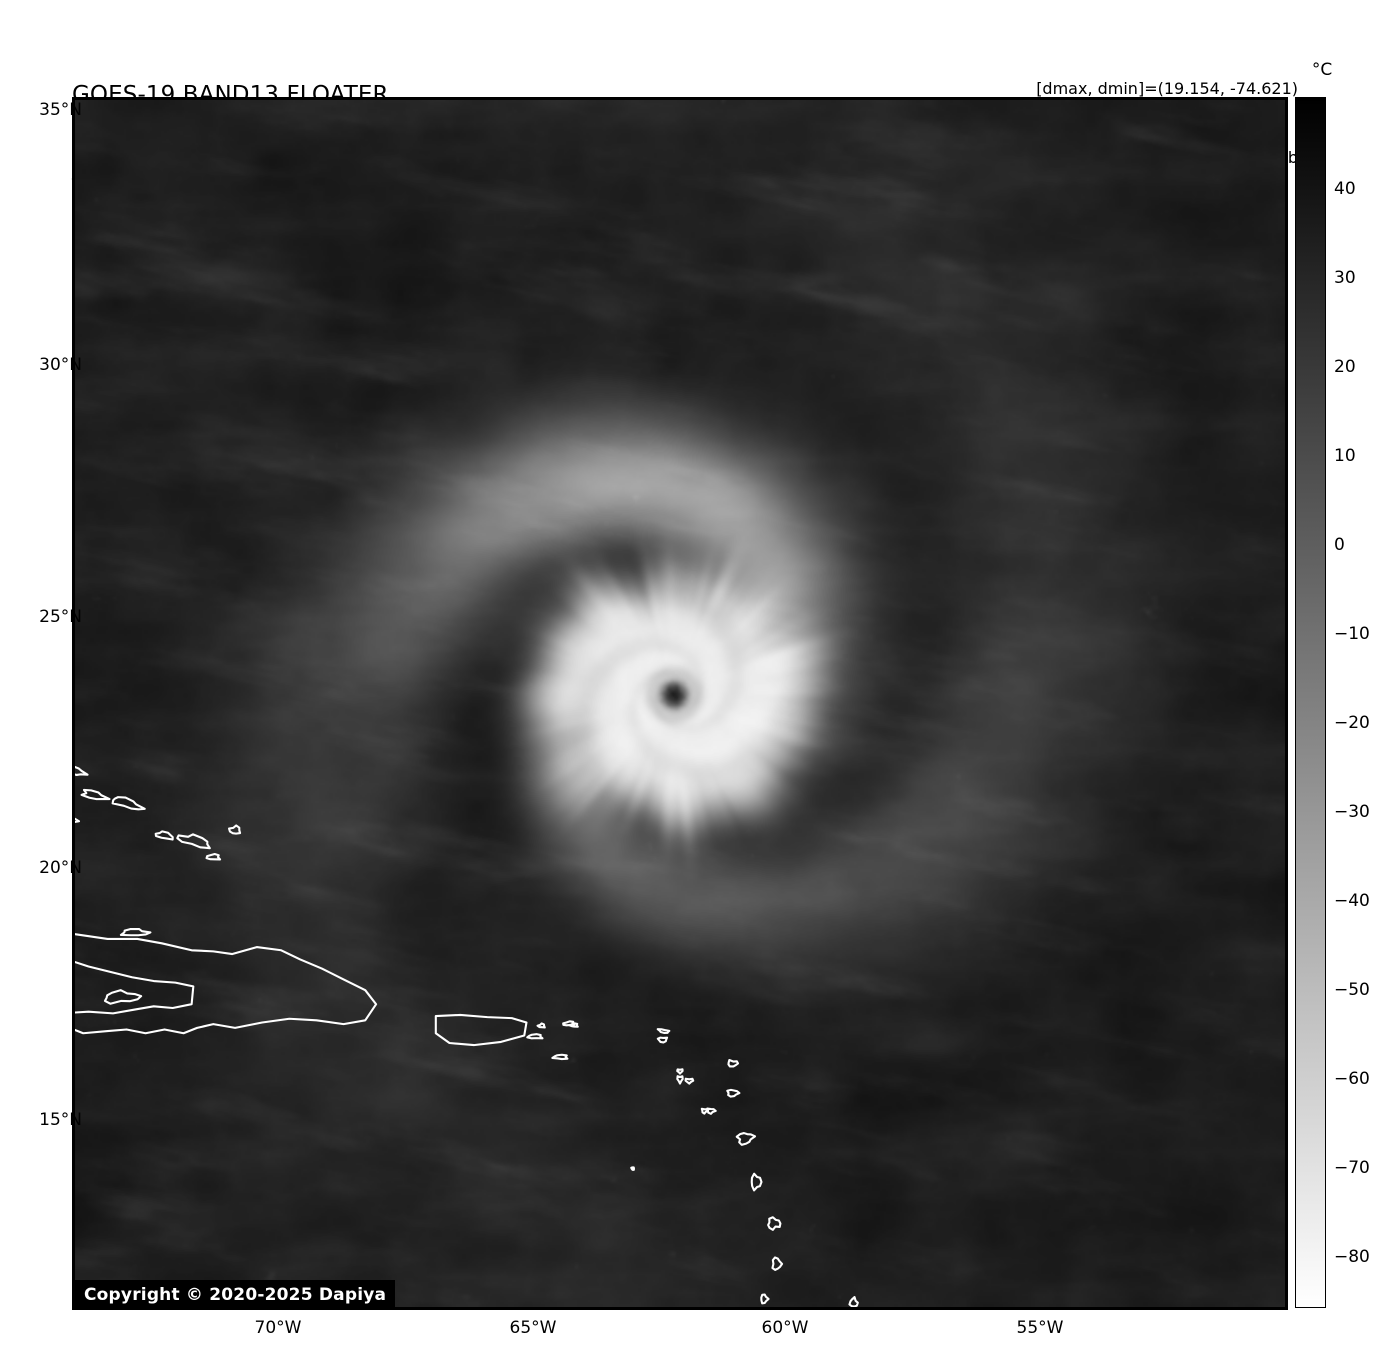 The image size is (1390, 1359). What do you see at coordinates (1352, 812) in the screenshot?
I see `colorbar-tick-7: −30` at bounding box center [1352, 812].